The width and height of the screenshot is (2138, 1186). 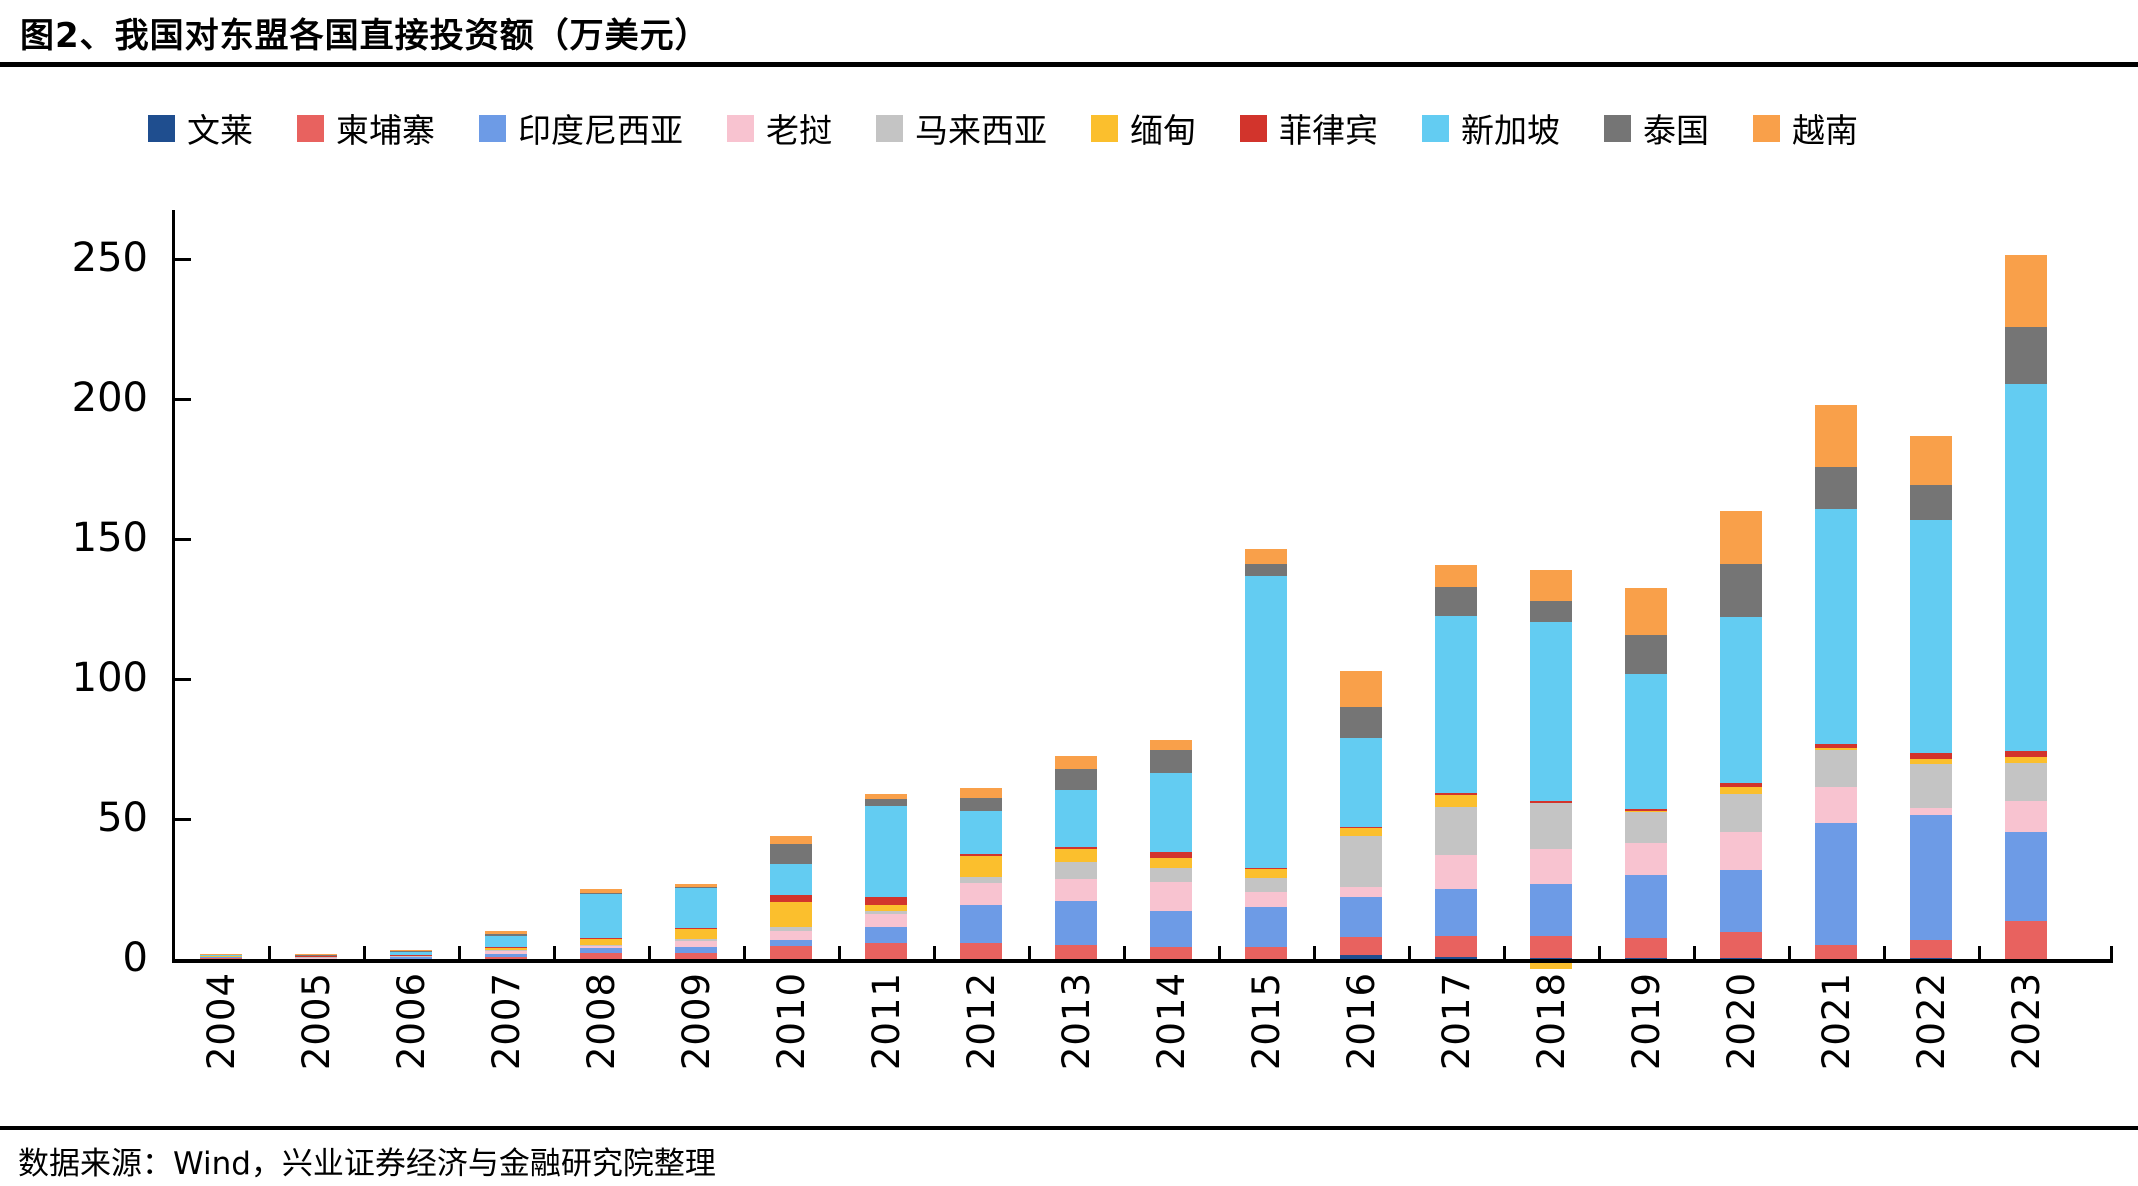 I want to click on bar-segment-柬埔寨-2022, so click(x=1931, y=949).